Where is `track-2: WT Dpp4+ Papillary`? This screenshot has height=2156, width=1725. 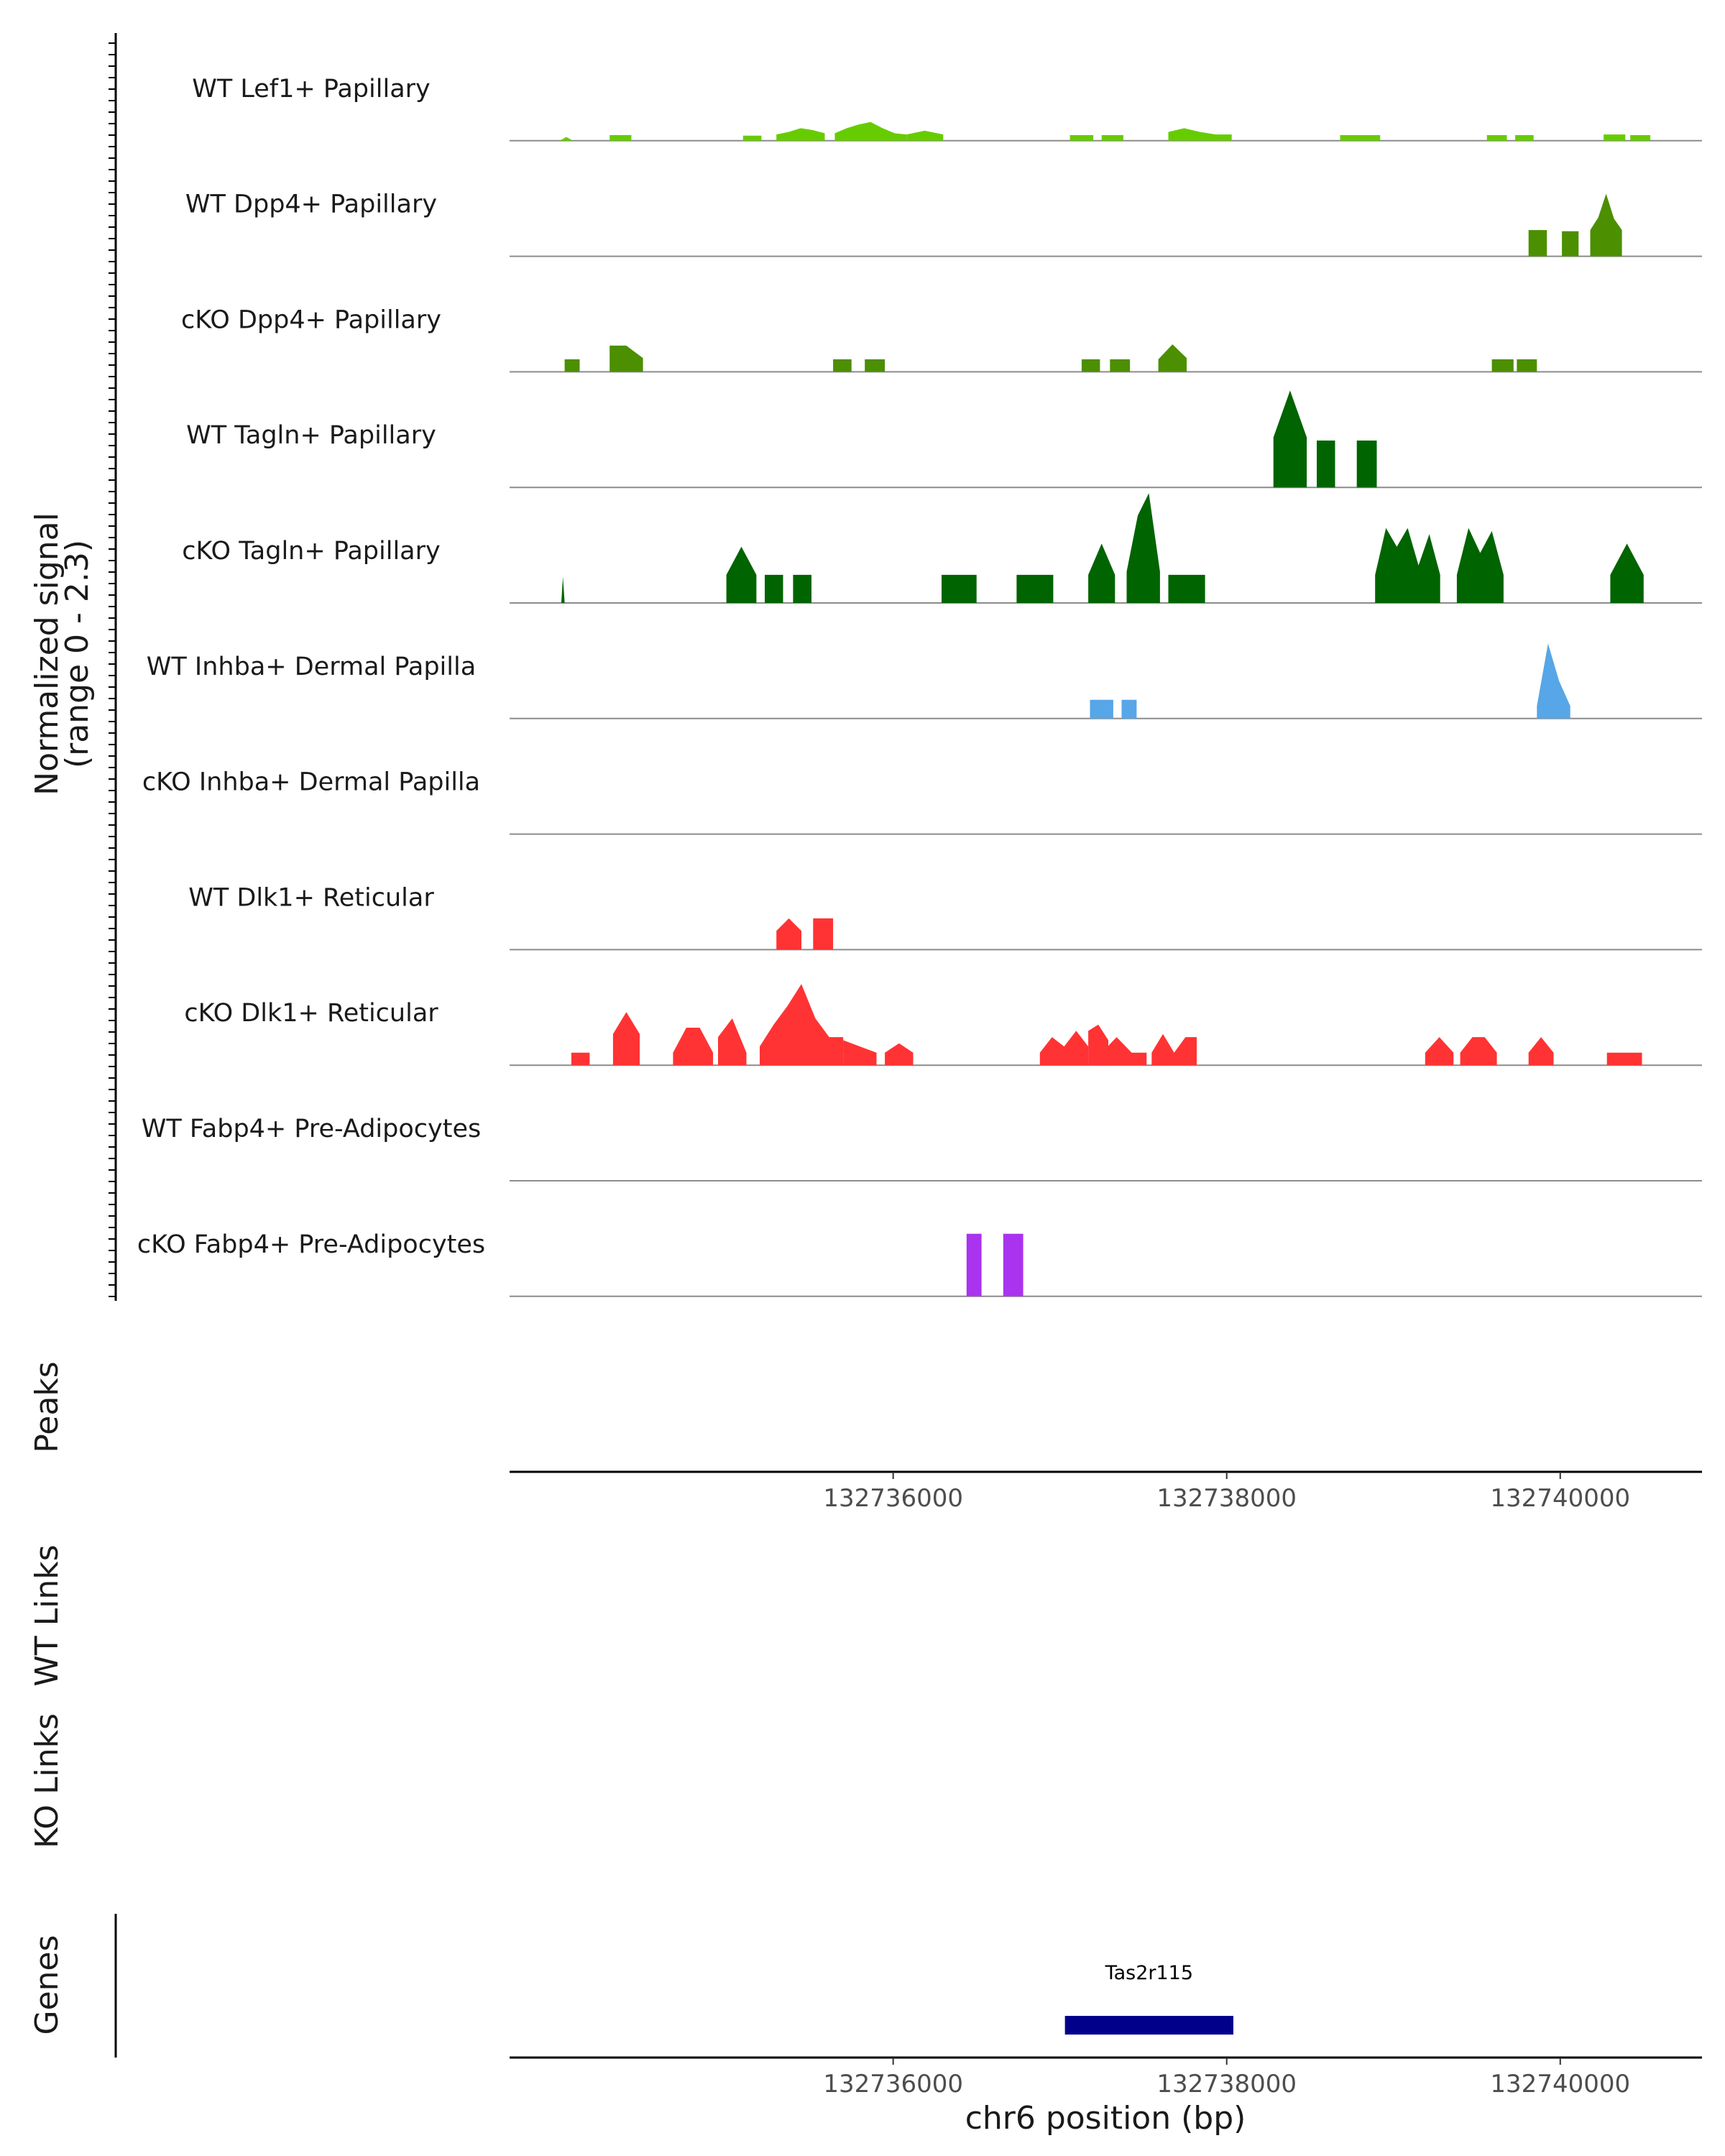
track-2: WT Dpp4+ Papillary is located at coordinates (943, 224).